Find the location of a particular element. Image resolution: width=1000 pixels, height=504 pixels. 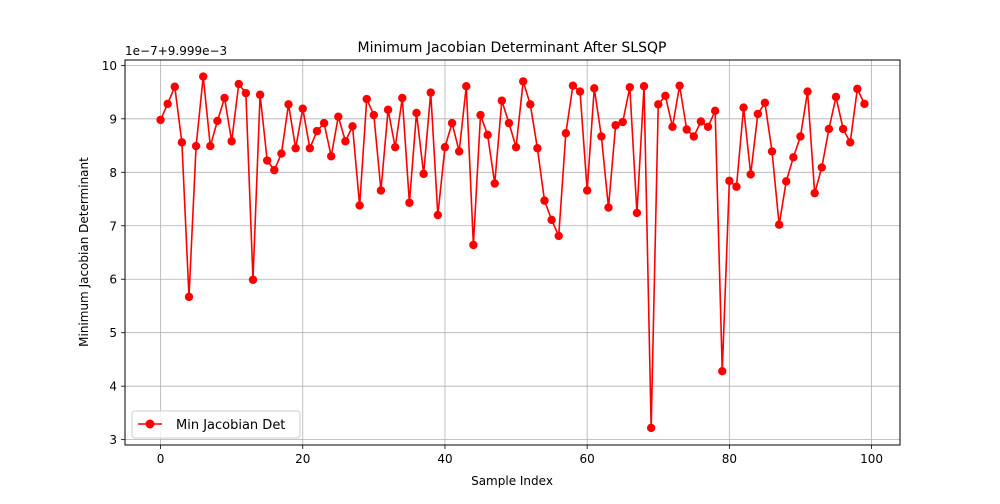

legend: Min Jacobian Det is located at coordinates (216, 424).